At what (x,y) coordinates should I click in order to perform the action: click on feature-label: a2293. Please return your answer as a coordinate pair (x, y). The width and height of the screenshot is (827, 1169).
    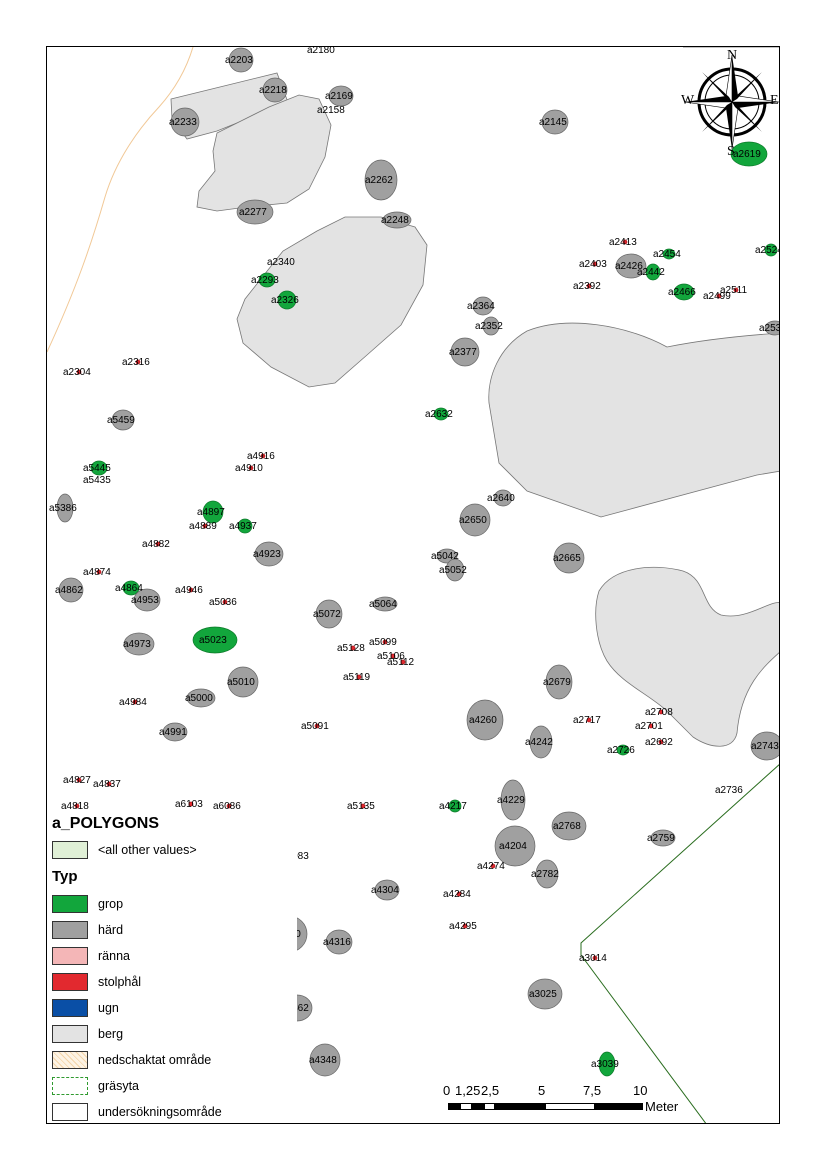
    Looking at the image, I should click on (265, 280).